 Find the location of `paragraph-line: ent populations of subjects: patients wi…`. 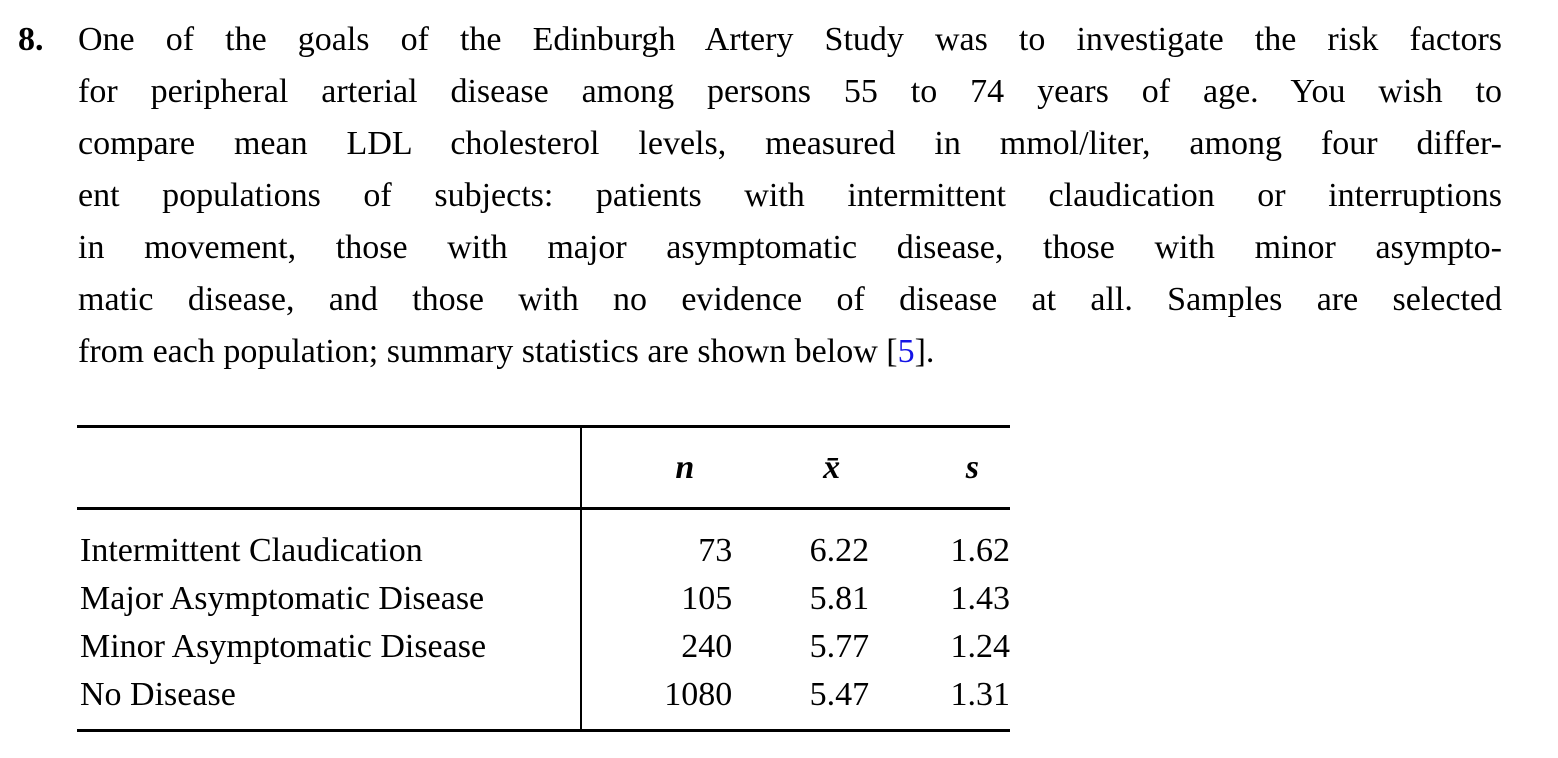

paragraph-line: ent populations of subjects: patients wi… is located at coordinates (790, 195).